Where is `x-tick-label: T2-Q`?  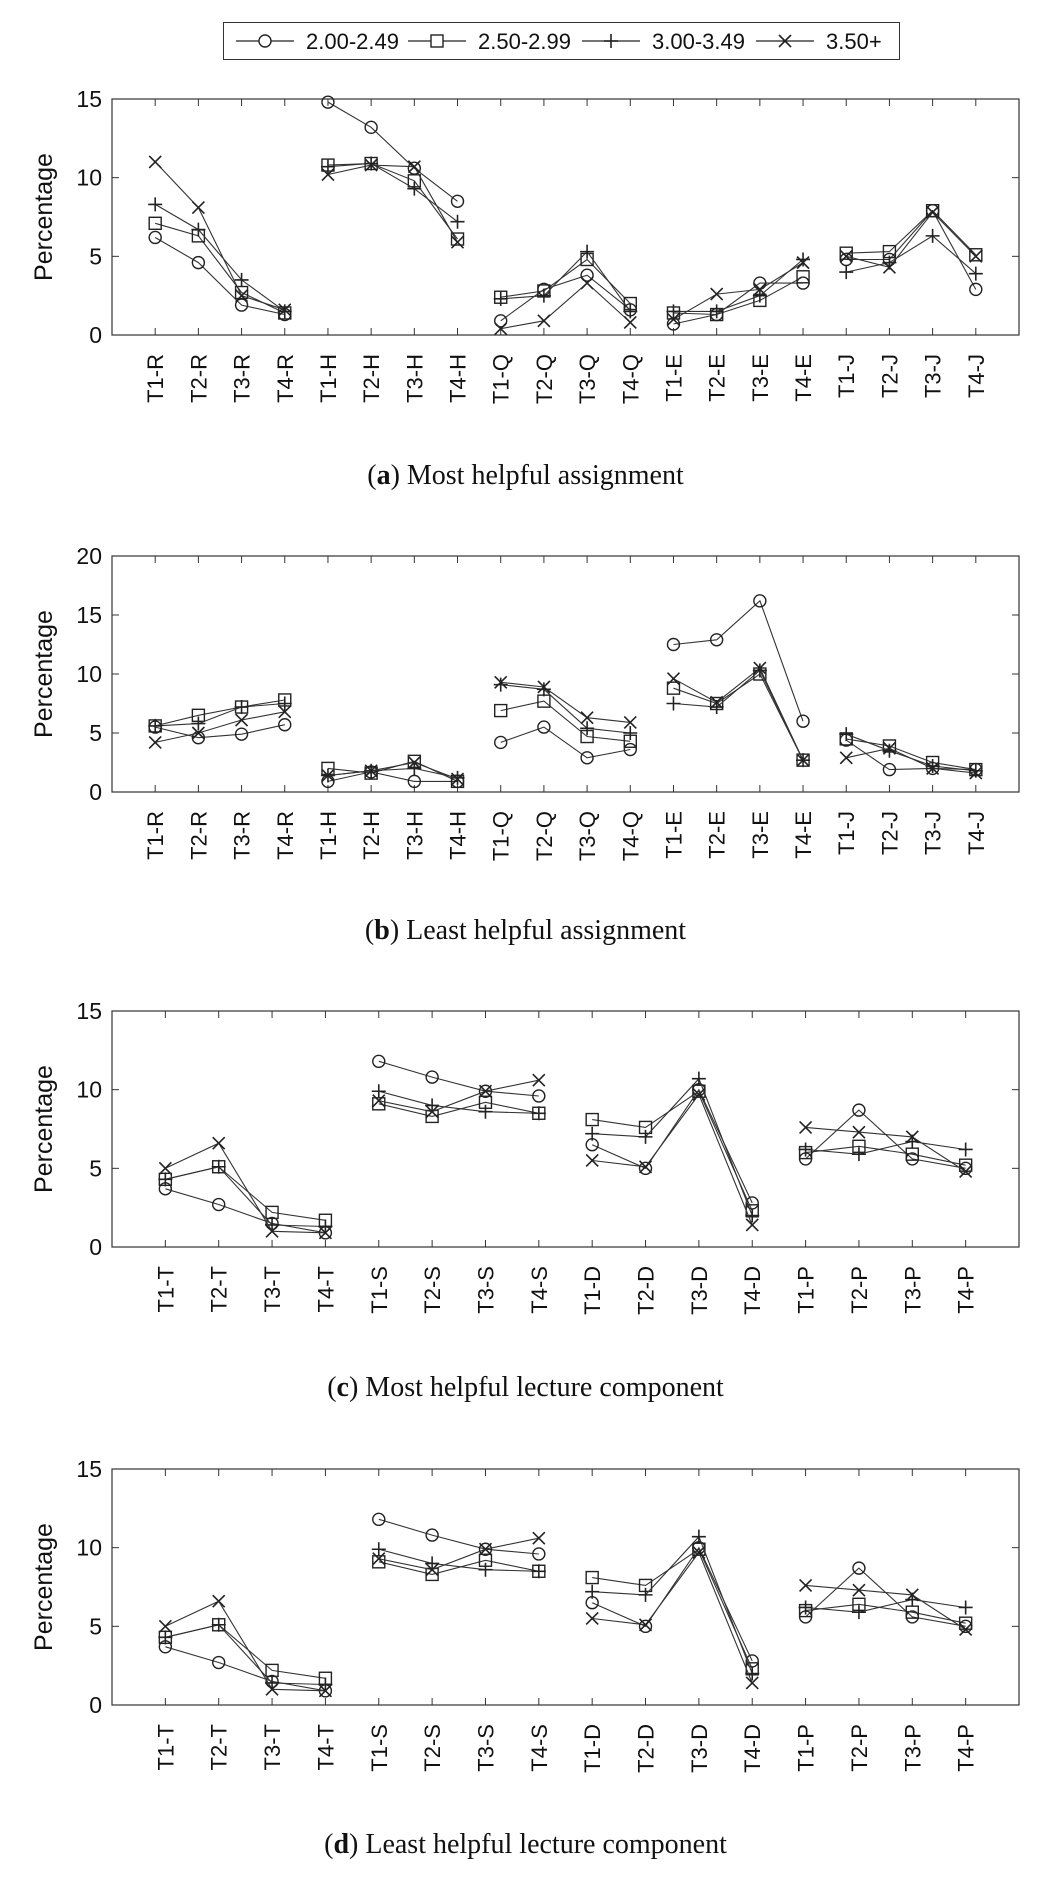
x-tick-label: T2-Q is located at coordinates (544, 379).